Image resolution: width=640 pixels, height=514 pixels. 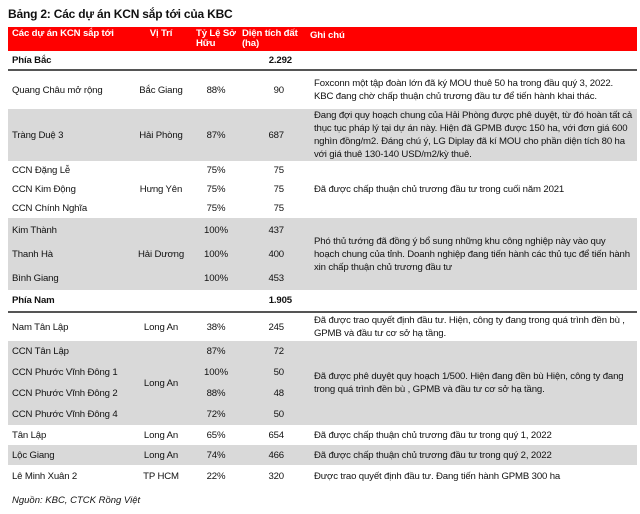 What do you see at coordinates (161, 254) in the screenshot?
I see `project-location: Hải Dương` at bounding box center [161, 254].